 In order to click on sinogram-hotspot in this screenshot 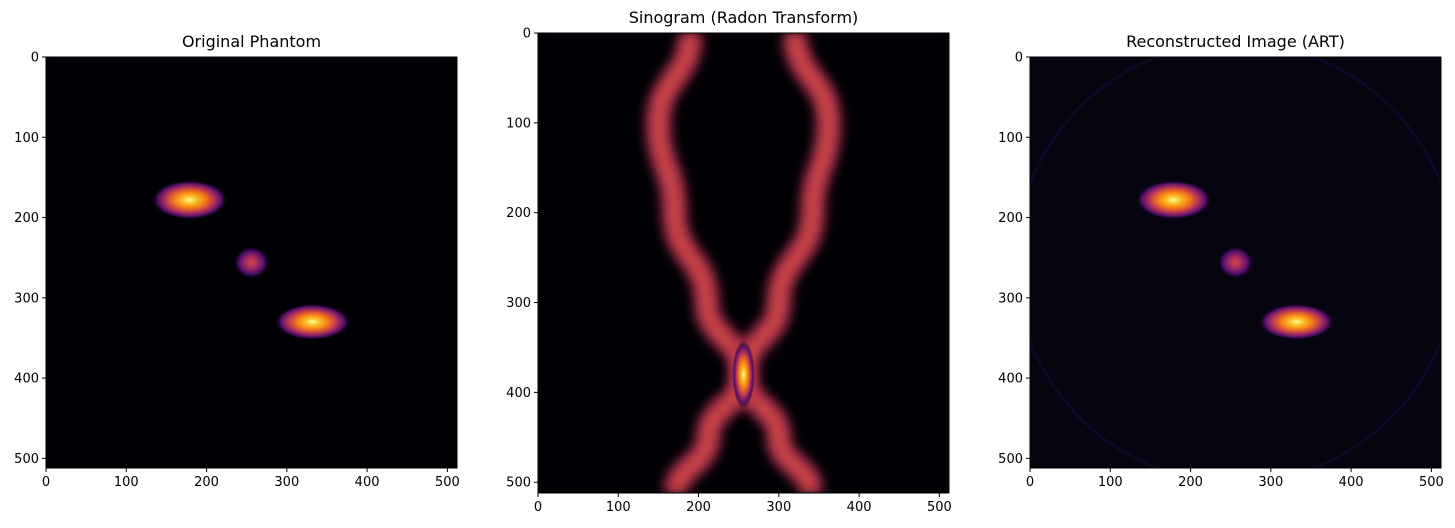, I will do `click(743, 374)`.